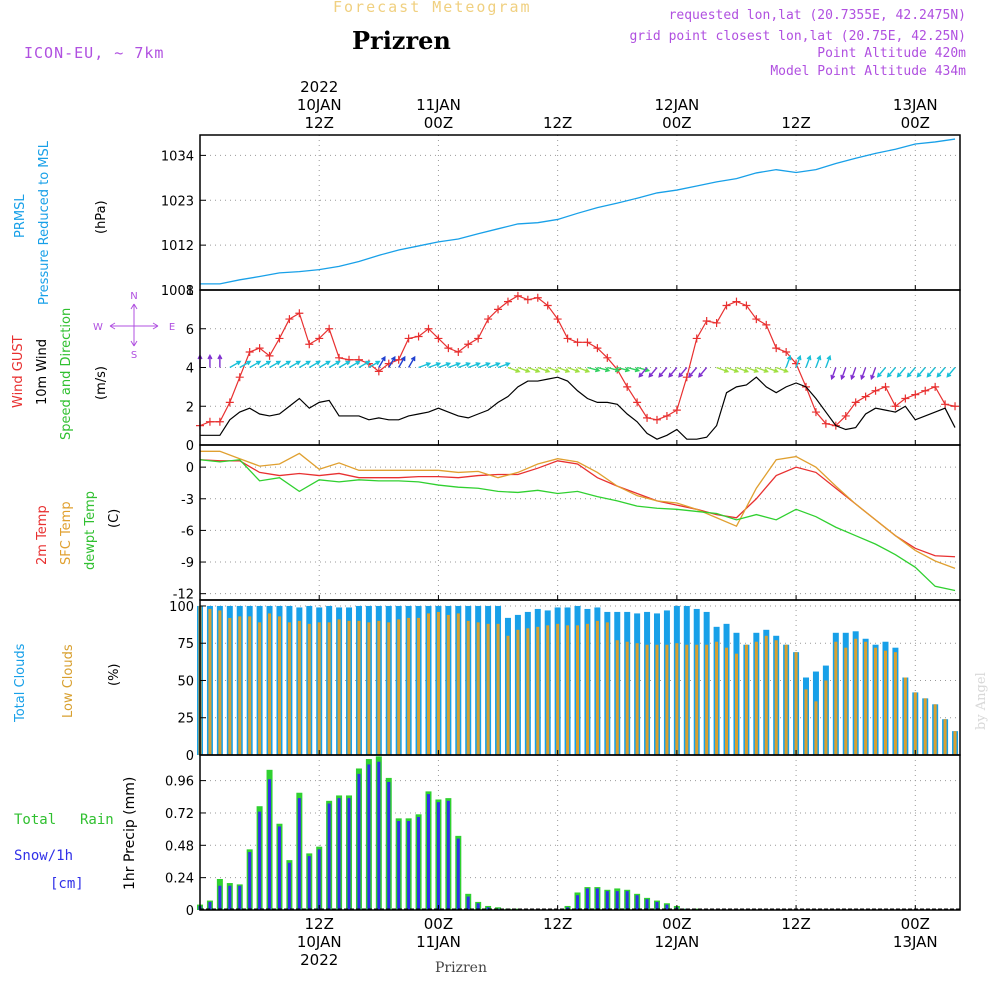 The image size is (1000, 1000). Describe the element at coordinates (185, 719) in the screenshot. I see `y-tick-label-p4: 25` at that location.